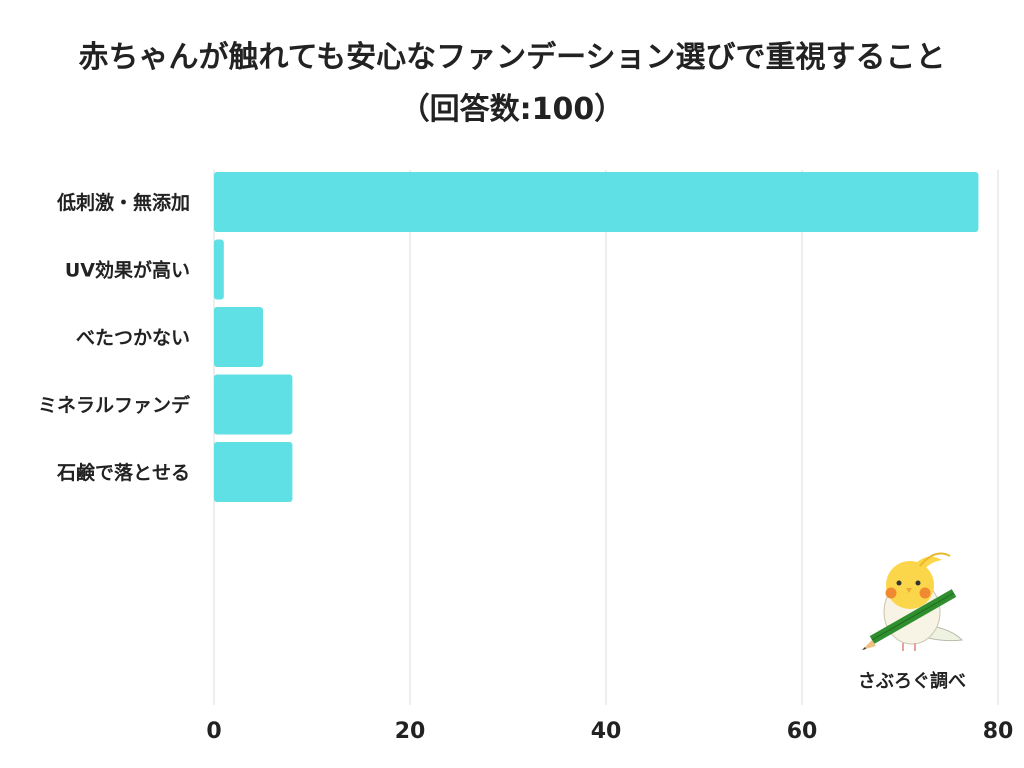 Image resolution: width=1024 pixels, height=768 pixels. Describe the element at coordinates (123, 472) in the screenshot. I see `category-label: 石鹸で落とせる` at that location.